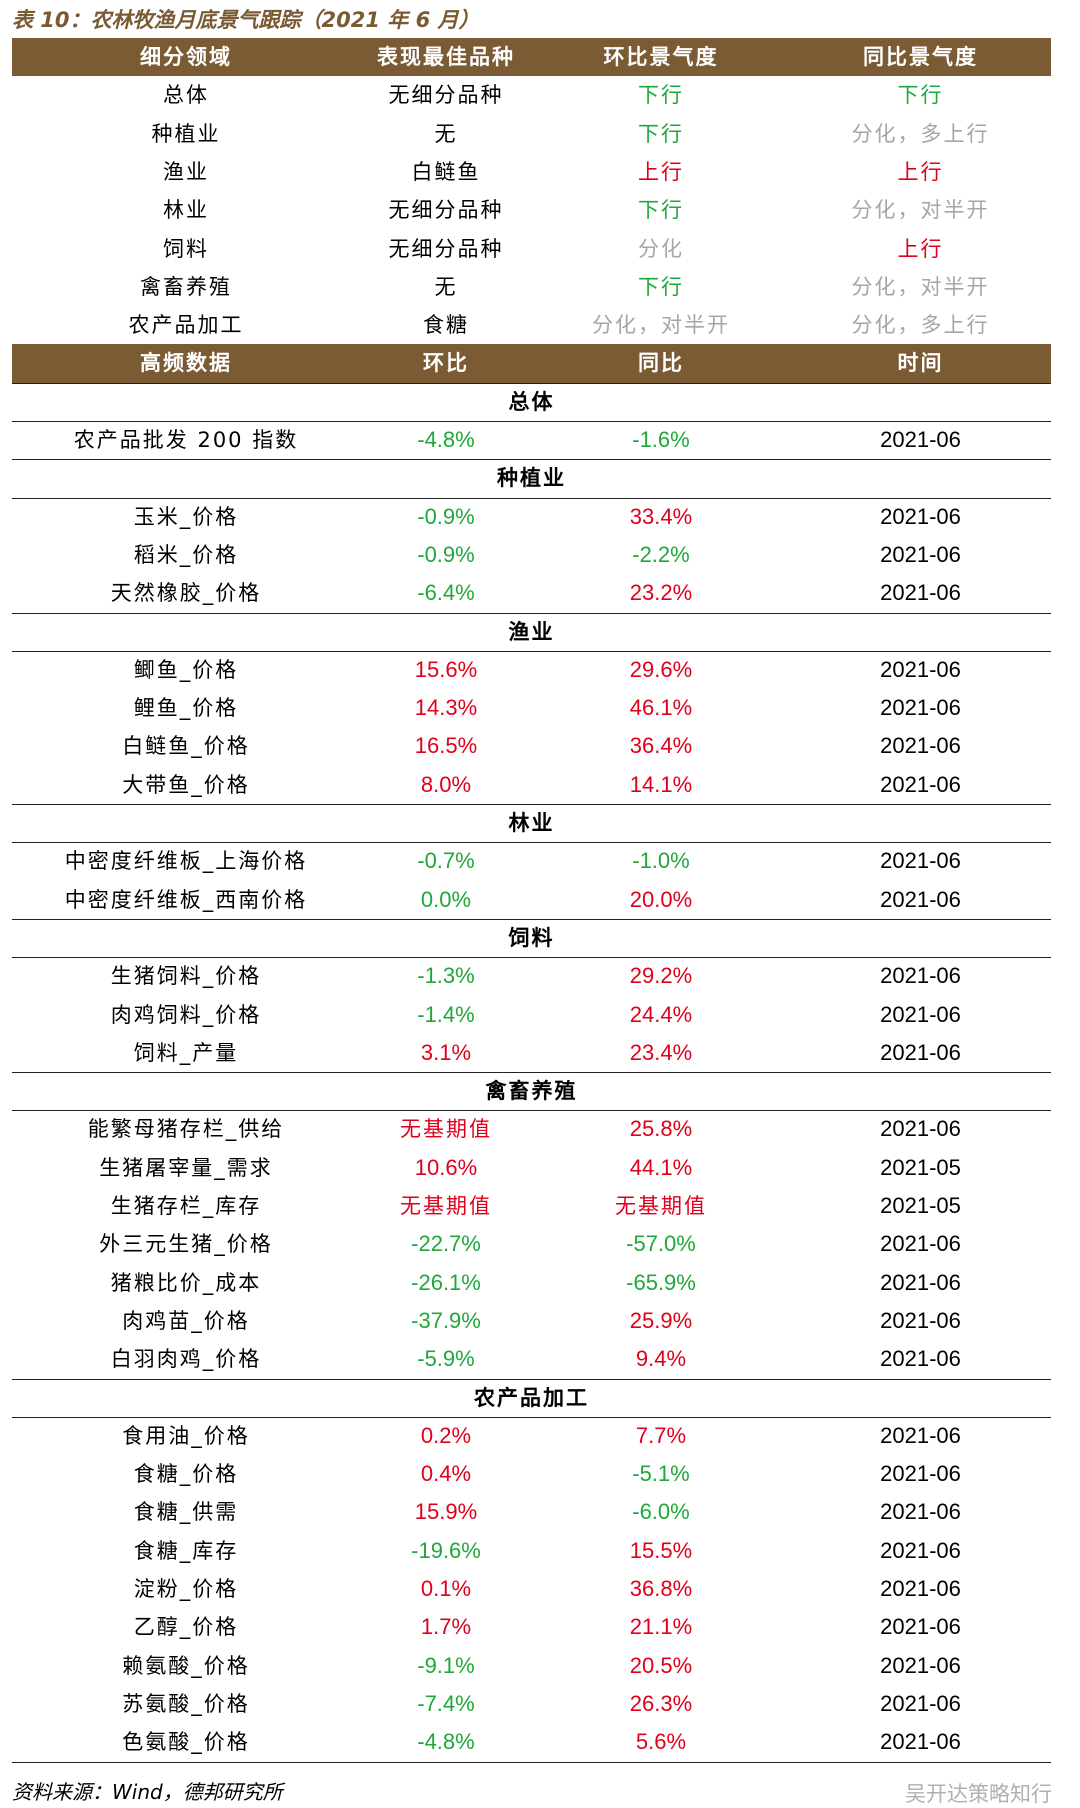 This screenshot has height=1808, width=1080. What do you see at coordinates (661, 1282) in the screenshot?
I see `table-cell: -65.9%` at bounding box center [661, 1282].